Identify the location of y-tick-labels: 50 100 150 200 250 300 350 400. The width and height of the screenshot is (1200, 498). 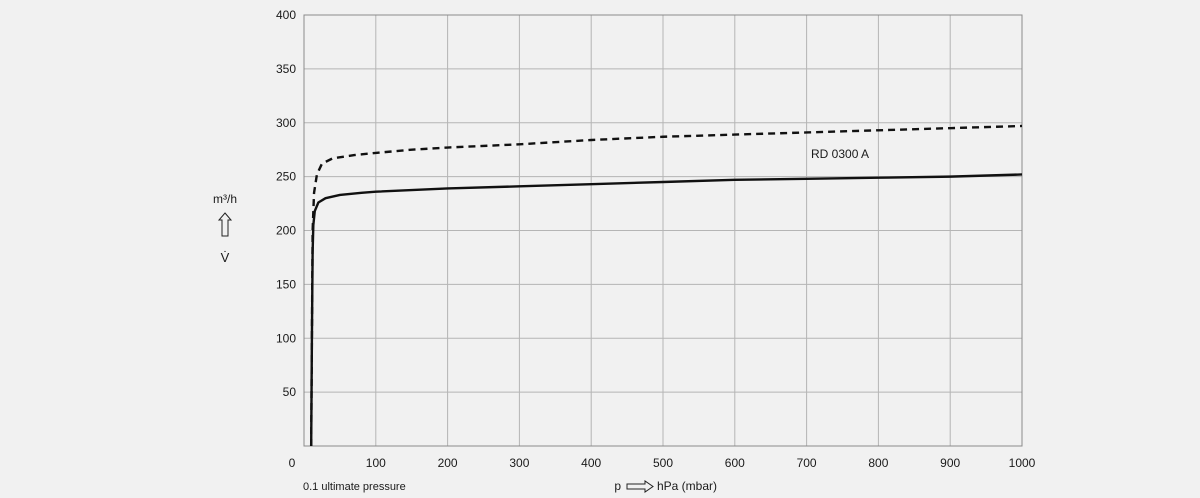
(286, 203).